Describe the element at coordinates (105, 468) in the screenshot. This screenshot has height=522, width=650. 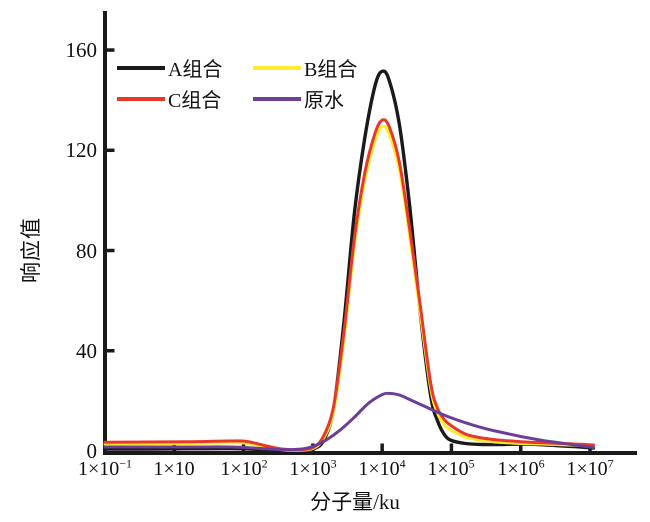
I see `x-tick-label: 1×10⁻¹` at that location.